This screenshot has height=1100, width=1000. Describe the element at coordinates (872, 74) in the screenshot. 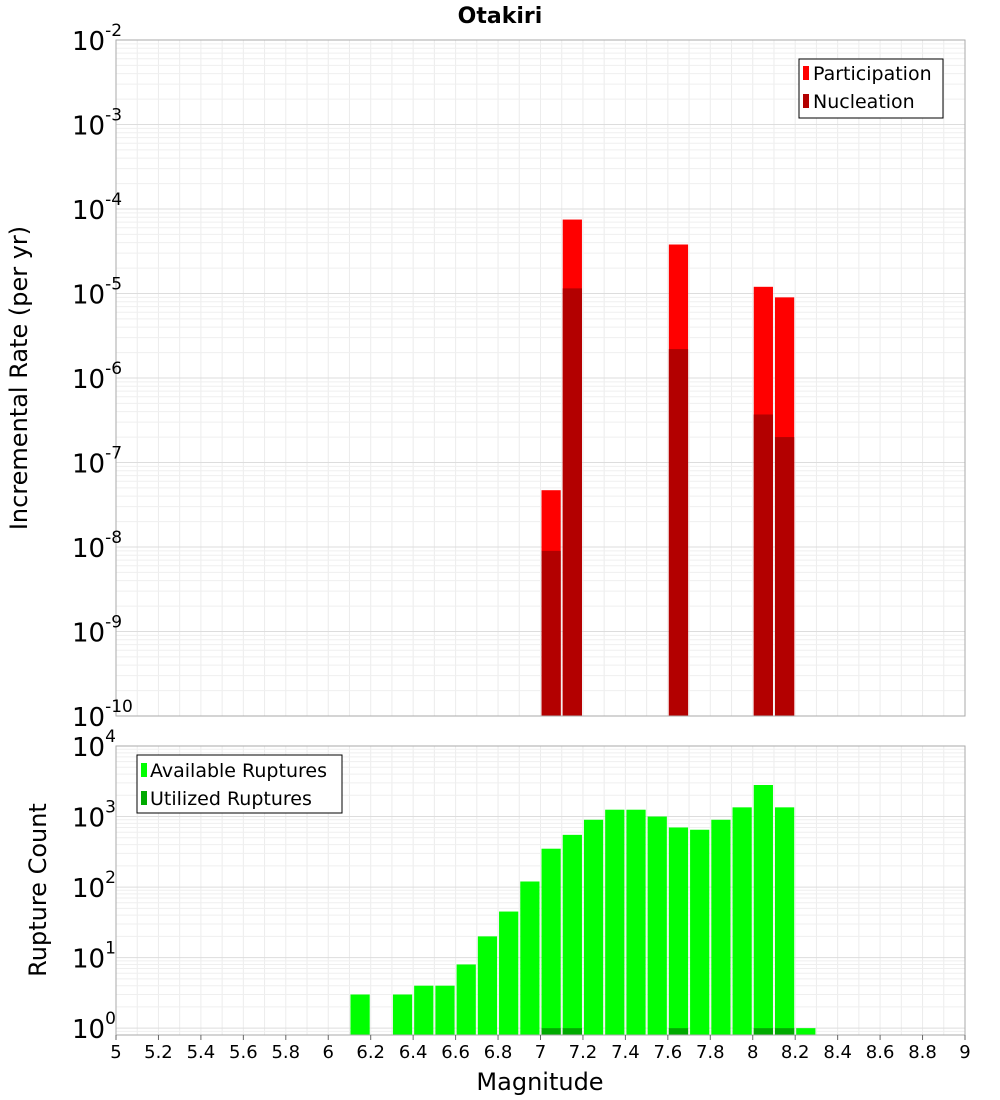

I see `legend-label-participation: Participation` at that location.